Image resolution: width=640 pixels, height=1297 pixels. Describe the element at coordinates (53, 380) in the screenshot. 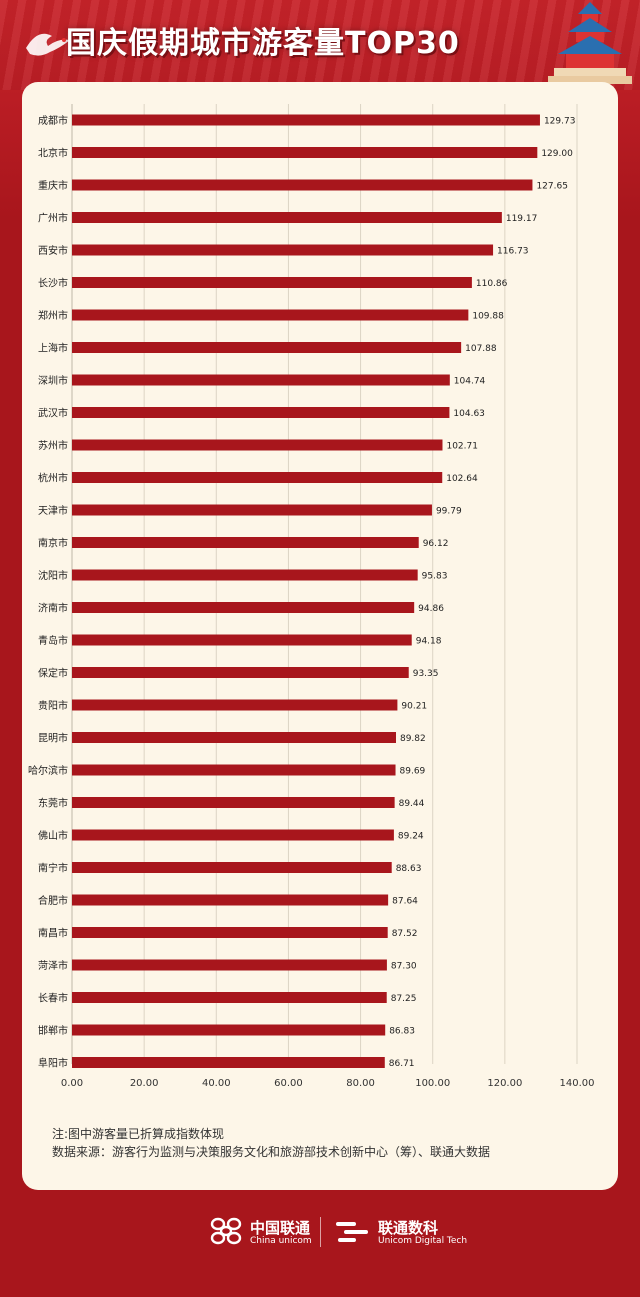

I see `category-label: 深圳市` at that location.